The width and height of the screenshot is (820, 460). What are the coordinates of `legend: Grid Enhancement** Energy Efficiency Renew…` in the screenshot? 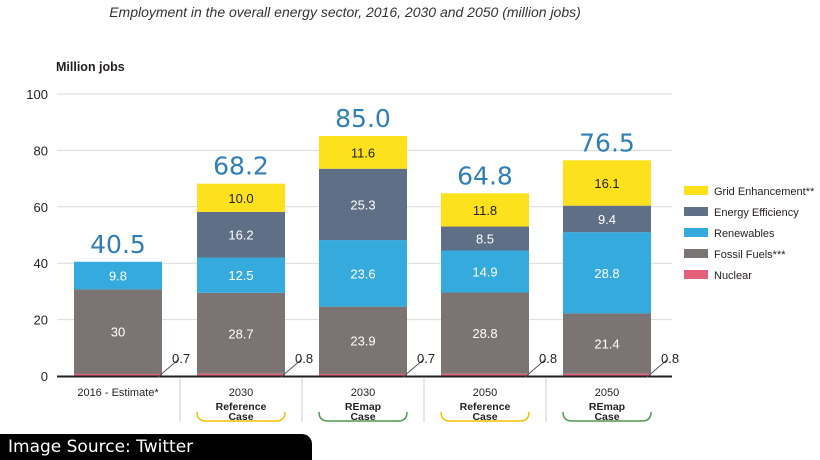 It's located at (749, 234).